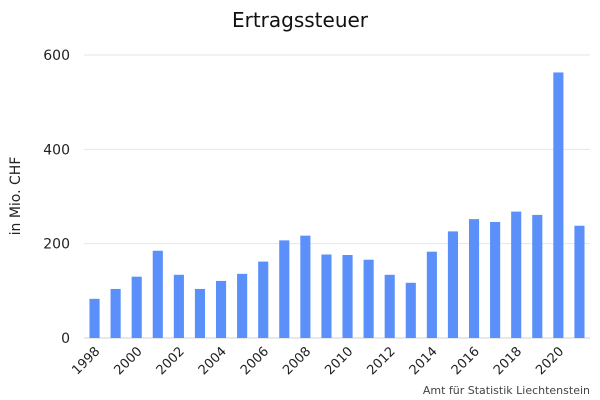  I want to click on bar-2007, so click(284, 289).